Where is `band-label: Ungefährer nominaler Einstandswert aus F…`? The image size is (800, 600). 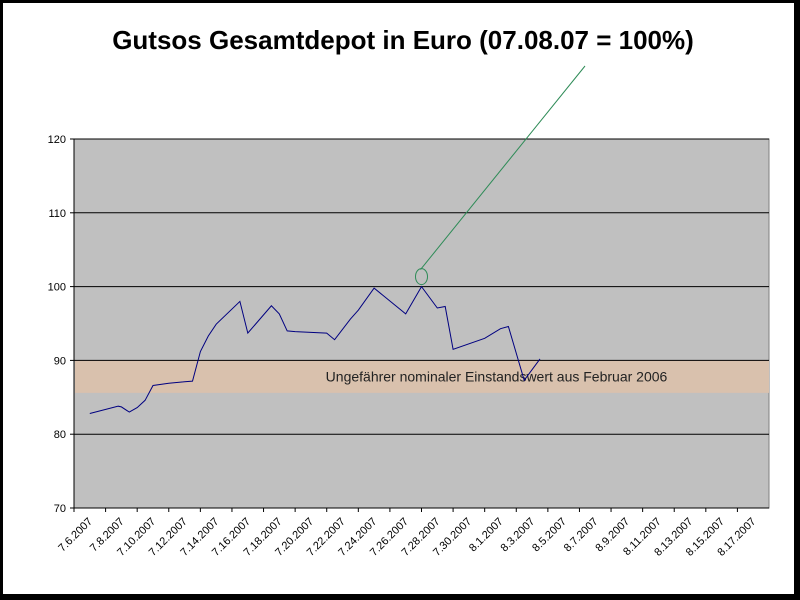 band-label: Ungefährer nominaler Einstandswert aus F… is located at coordinates (497, 377).